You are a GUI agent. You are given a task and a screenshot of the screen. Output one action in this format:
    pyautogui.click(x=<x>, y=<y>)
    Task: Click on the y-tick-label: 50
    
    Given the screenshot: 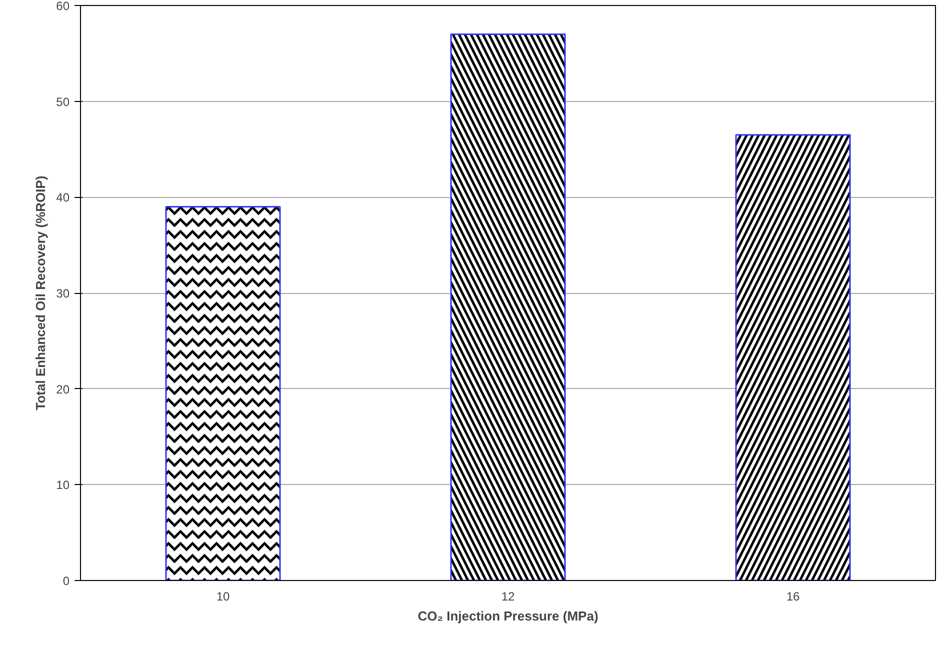 What is the action you would take?
    pyautogui.click(x=63, y=101)
    